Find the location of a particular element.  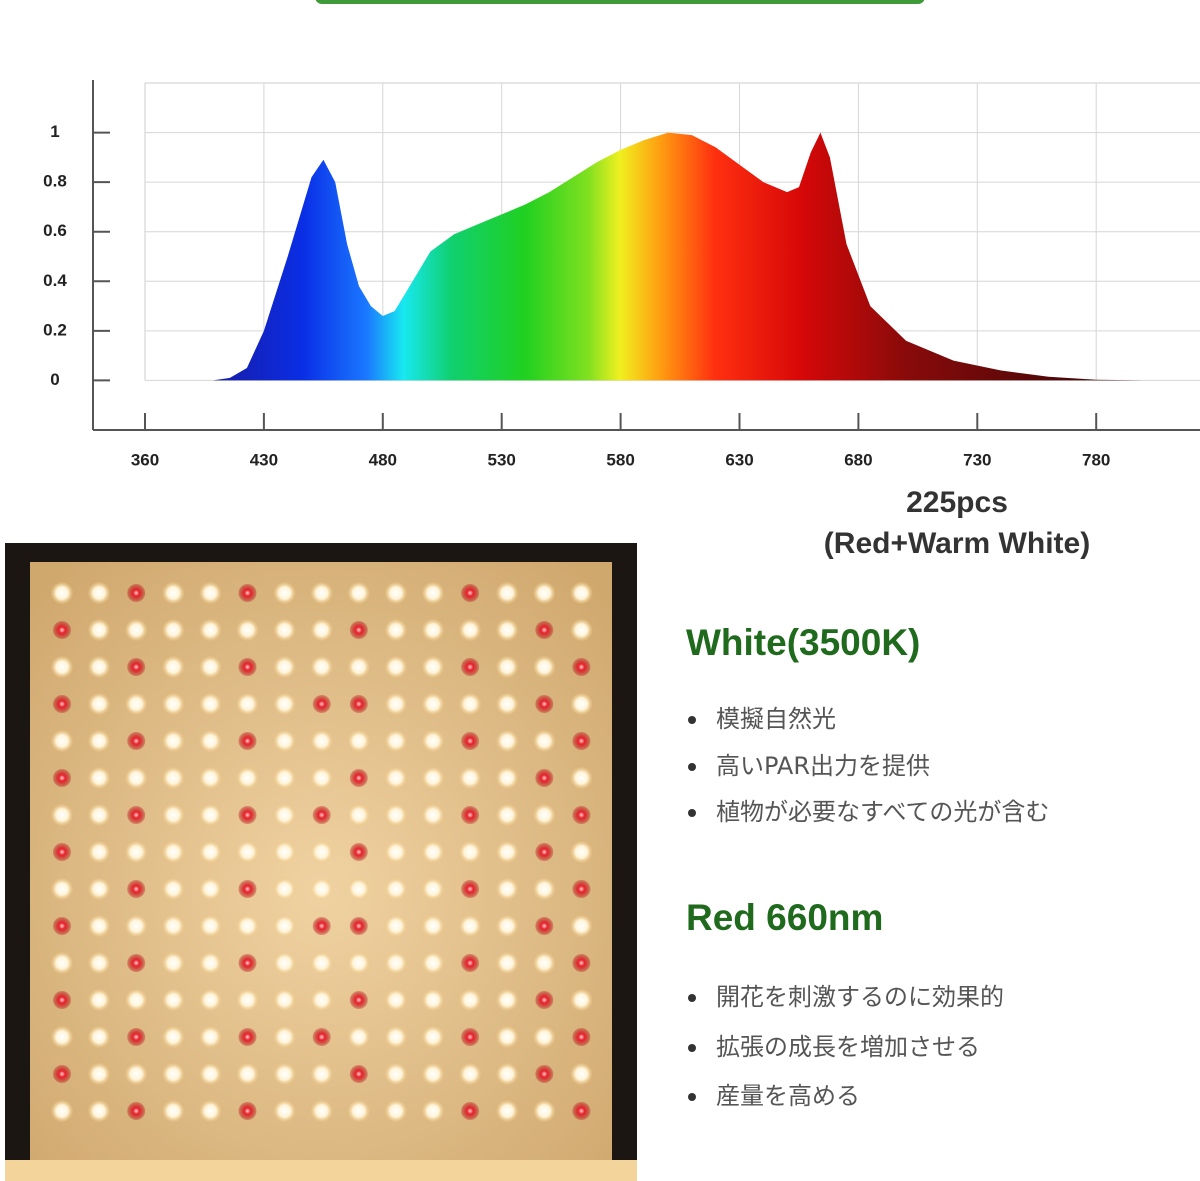

y-tick-label: 0.2 is located at coordinates (55, 329).